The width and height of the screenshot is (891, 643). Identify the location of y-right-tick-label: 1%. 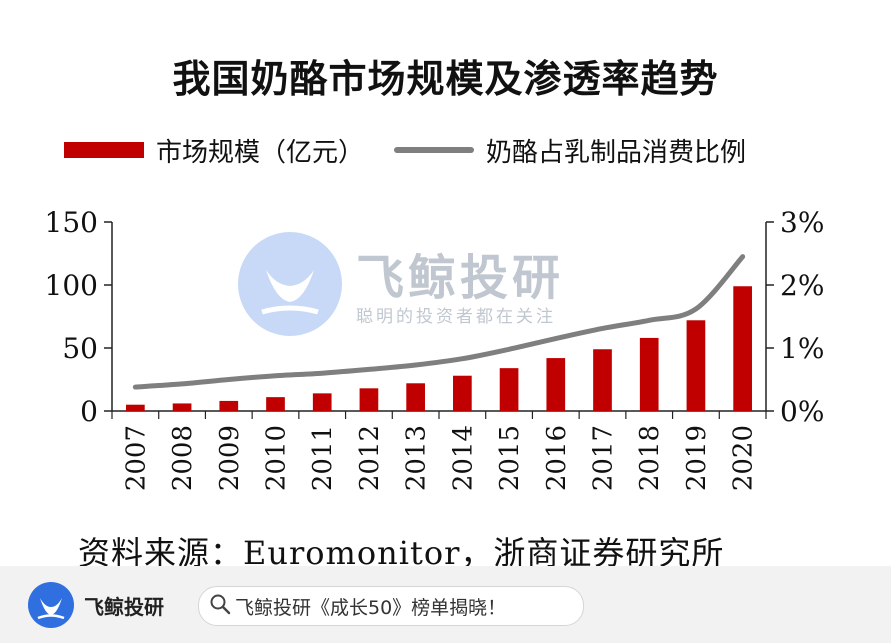
(802, 348).